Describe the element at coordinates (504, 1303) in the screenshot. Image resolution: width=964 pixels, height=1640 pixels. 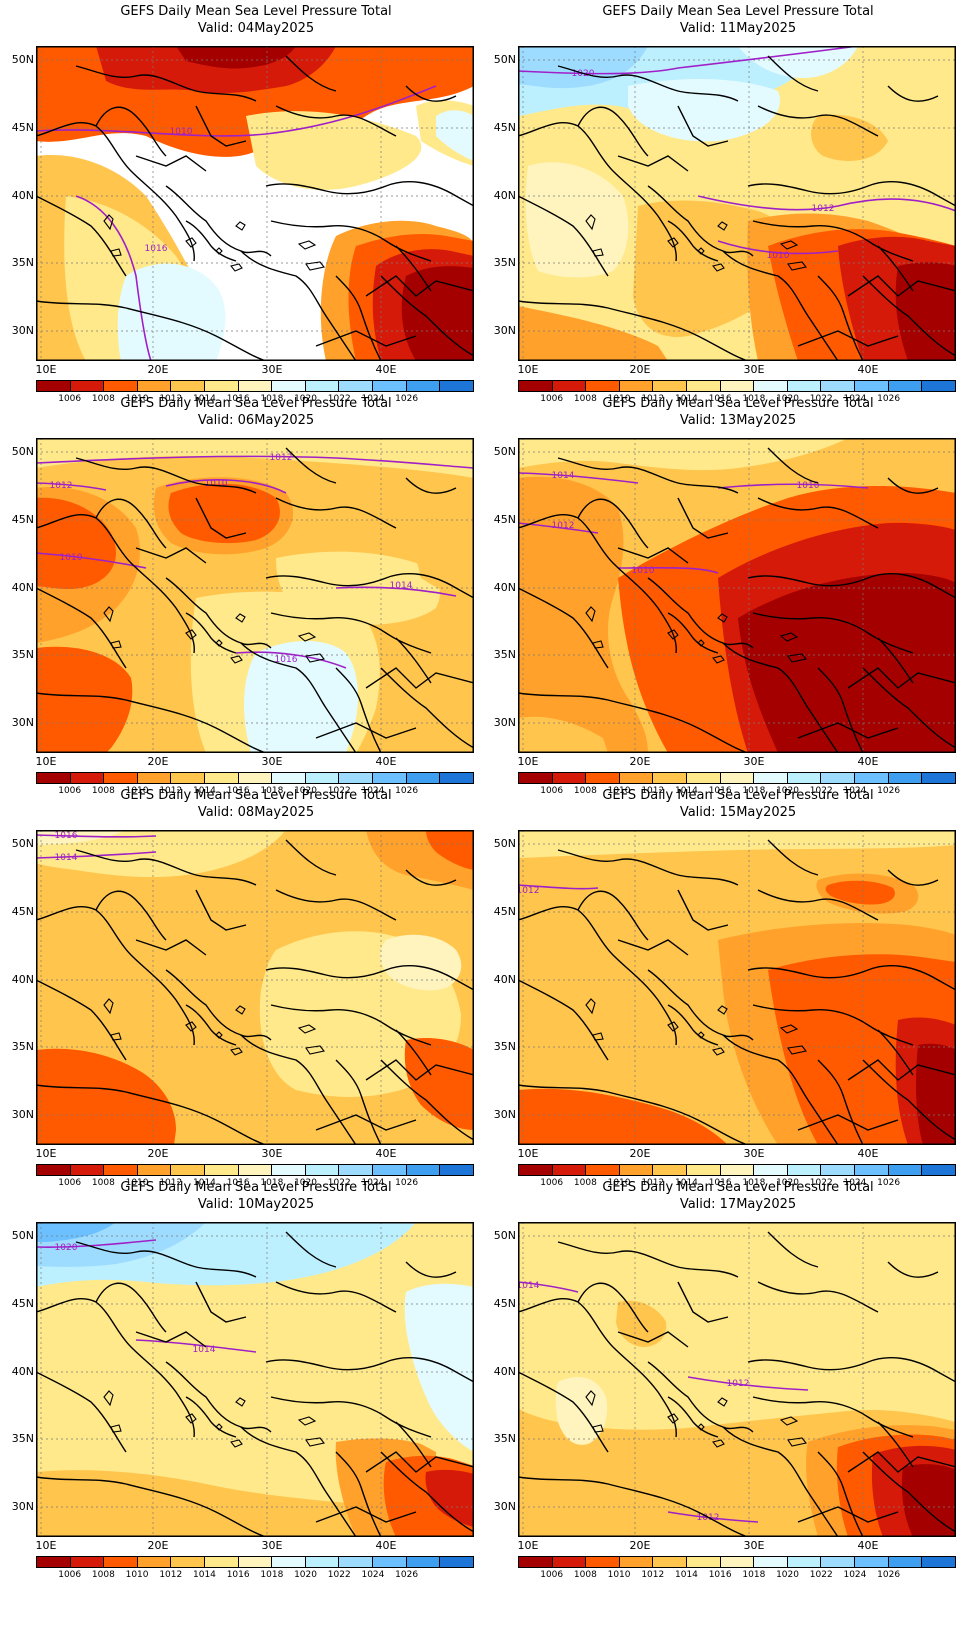
I see `latitude-label: 45N` at that location.